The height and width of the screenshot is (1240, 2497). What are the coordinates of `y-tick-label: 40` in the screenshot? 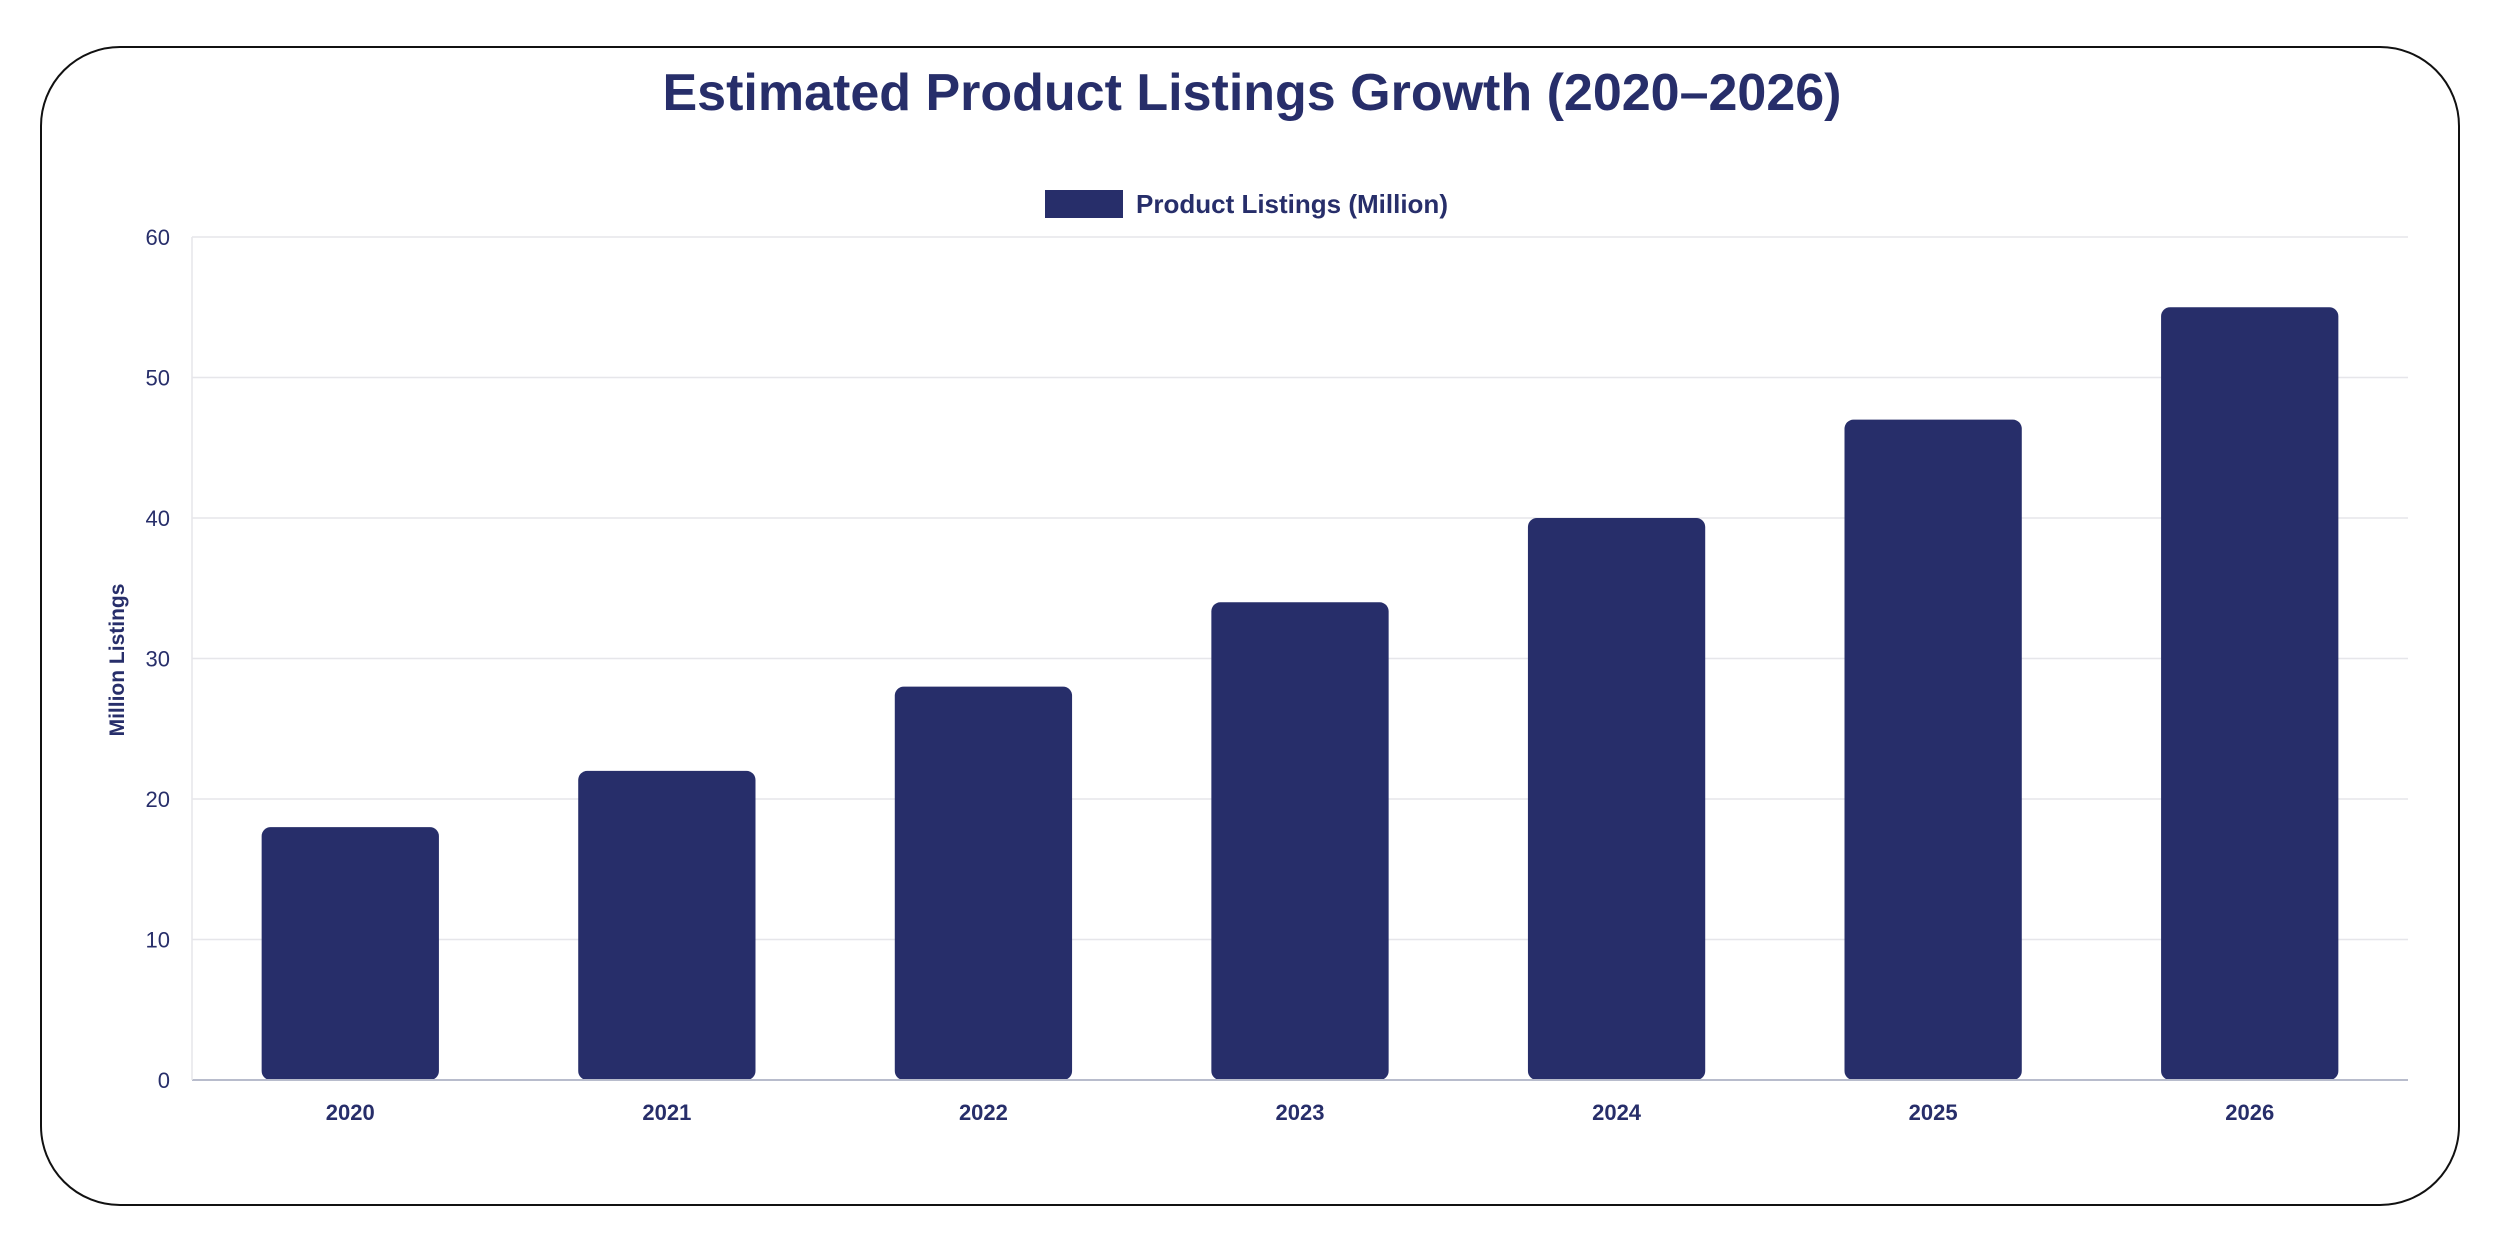 It's located at (158, 518).